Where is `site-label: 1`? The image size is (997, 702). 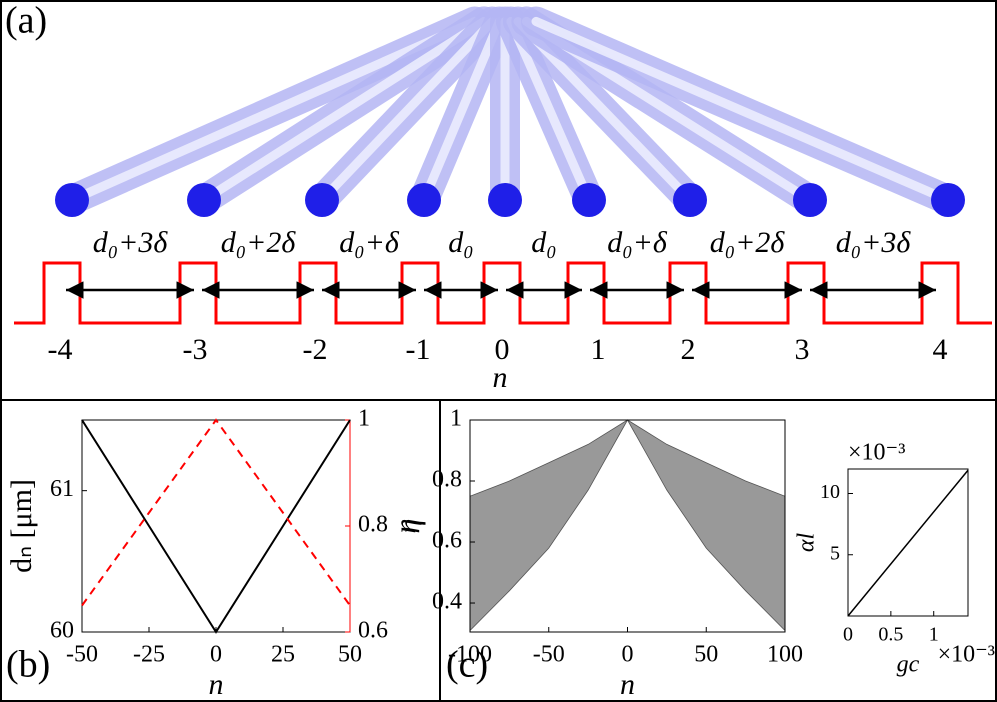 site-label: 1 is located at coordinates (598, 349).